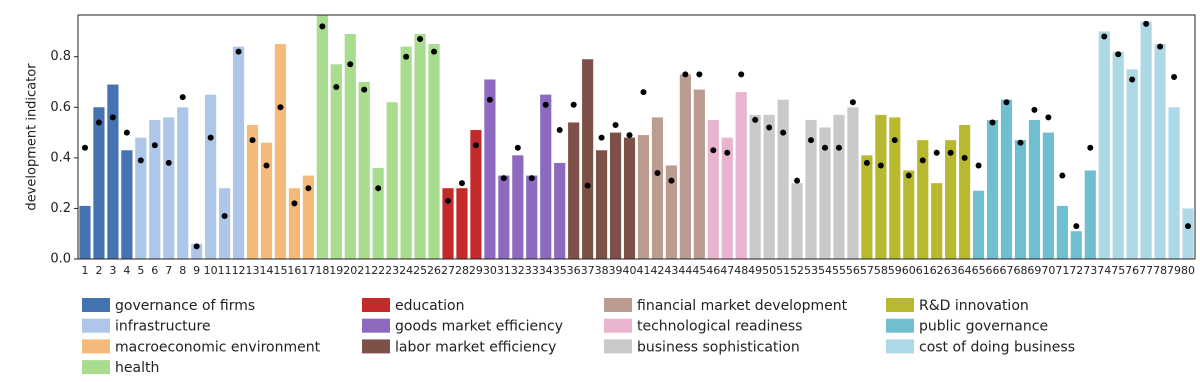 The width and height of the screenshot is (1200, 382). Describe the element at coordinates (1160, 270) in the screenshot. I see `x-tick-label: 78` at that location.